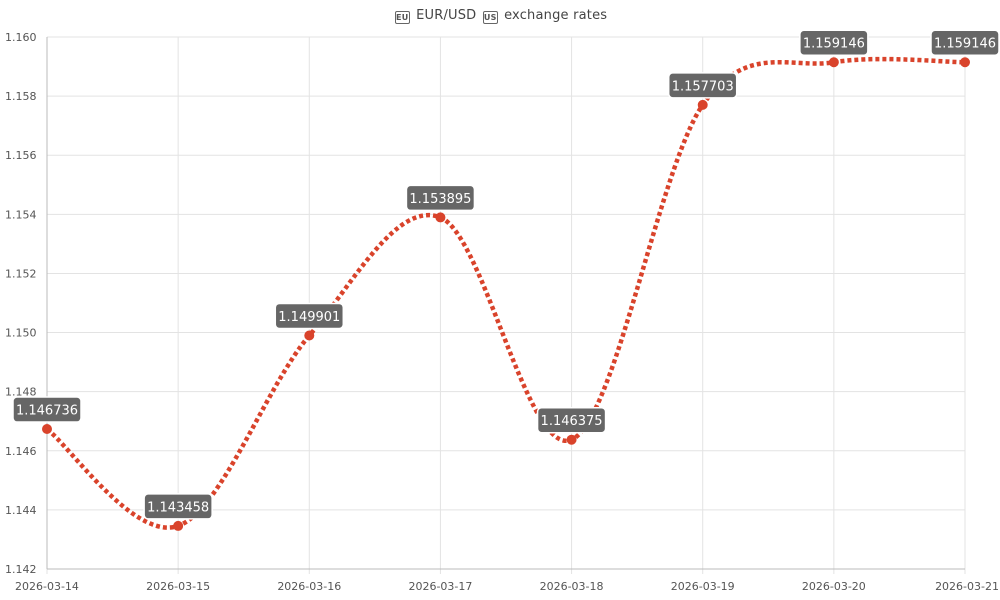 This screenshot has width=1000, height=600. What do you see at coordinates (967, 586) in the screenshot?
I see `x-tick-label: 2026-03-21` at bounding box center [967, 586].